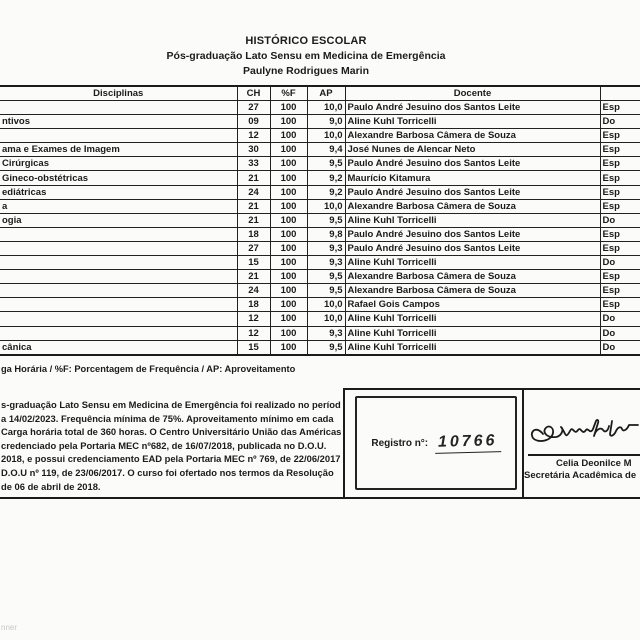  Describe the element at coordinates (326, 178) in the screenshot. I see `ap-cell: 9,2` at that location.